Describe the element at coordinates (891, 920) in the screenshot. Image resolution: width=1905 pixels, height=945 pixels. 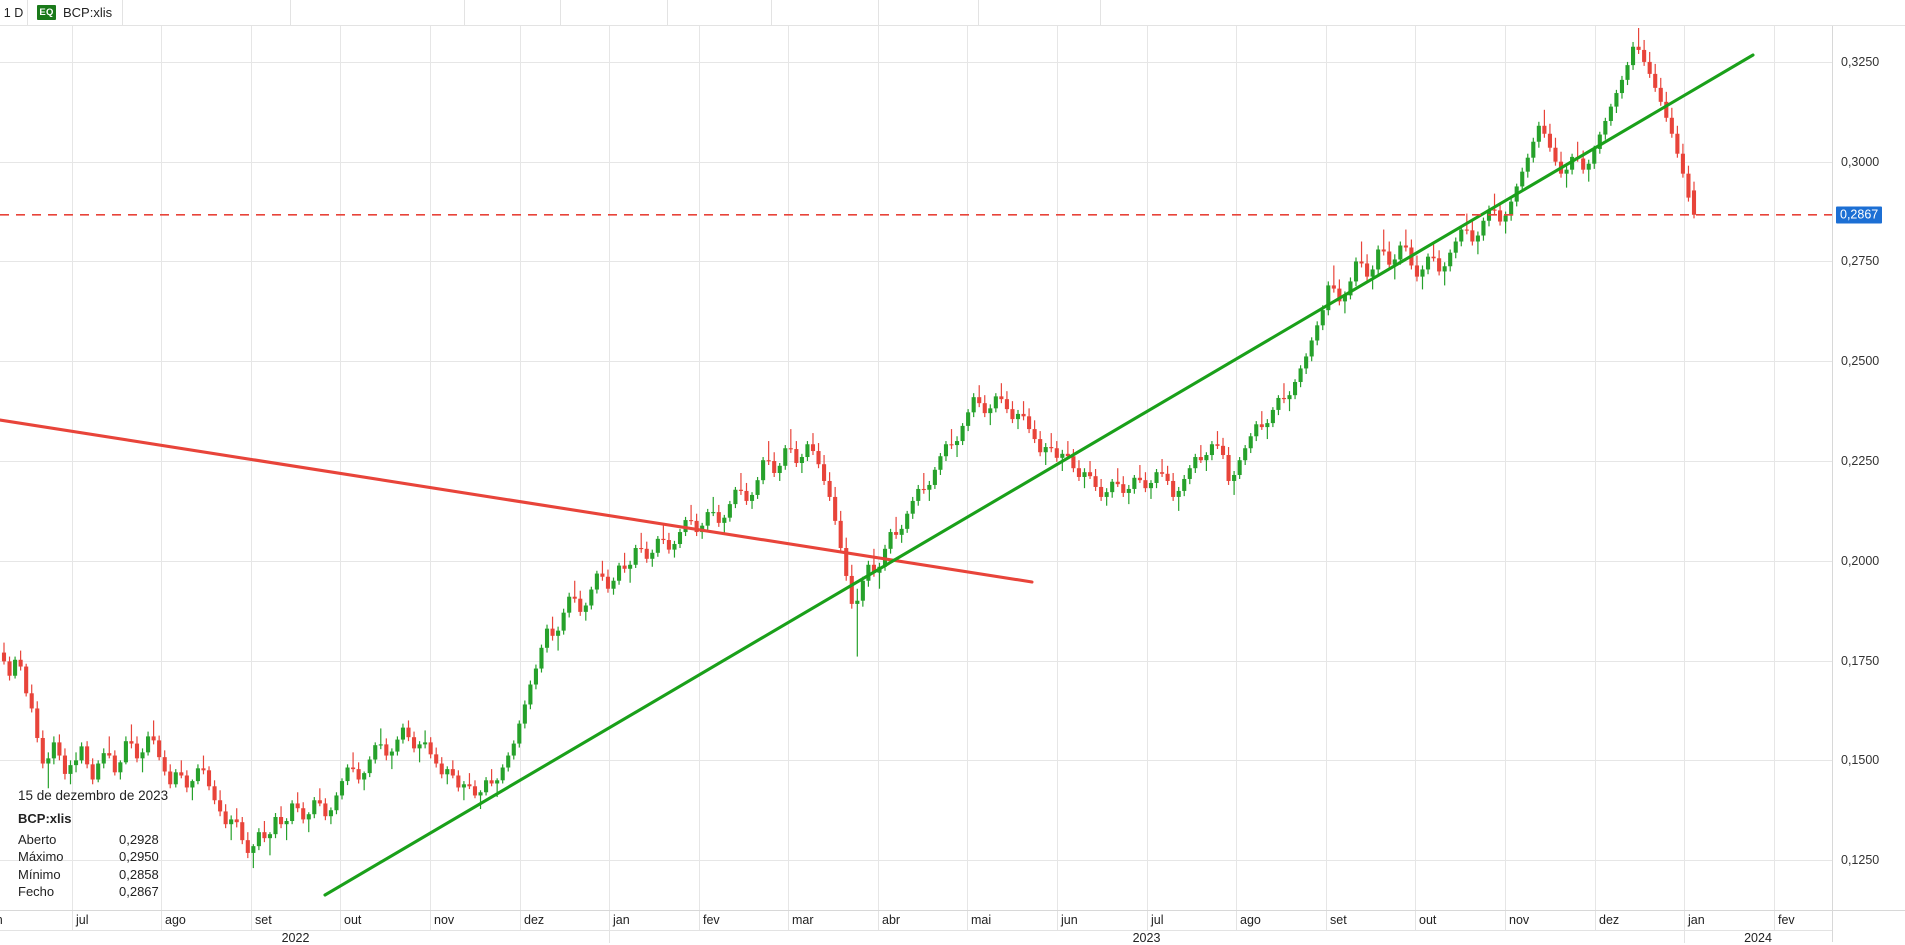
I see `month-tick-label: abr` at that location.